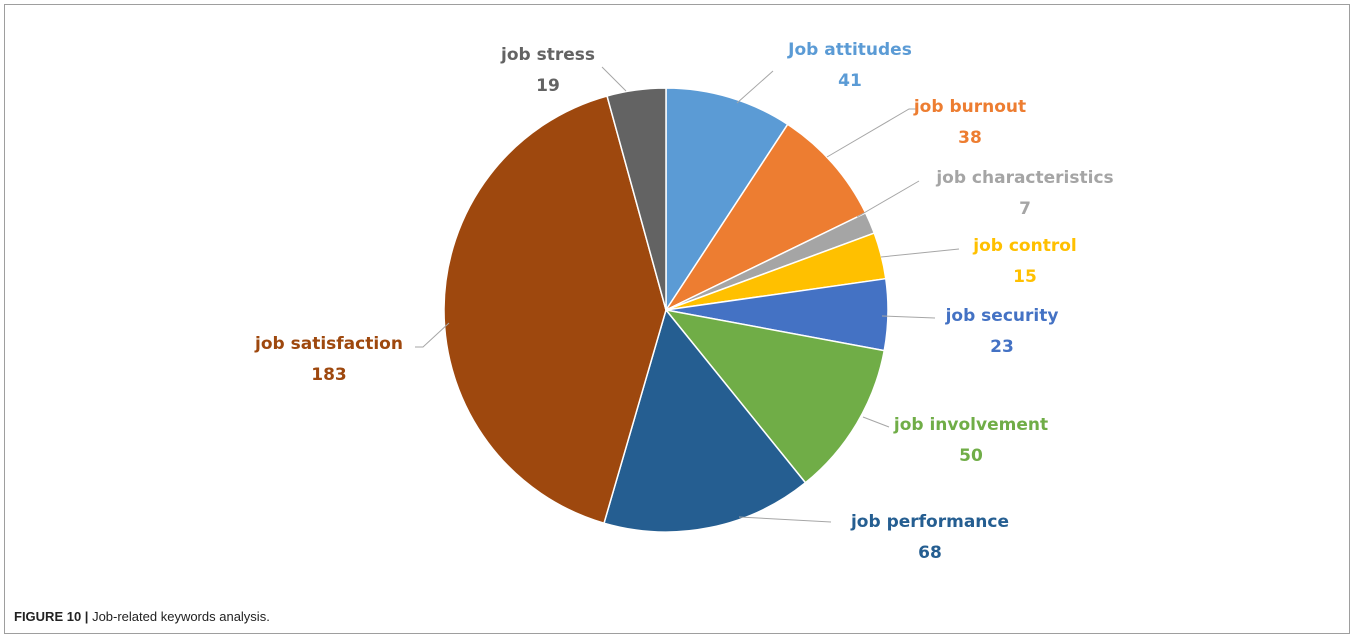  What do you see at coordinates (970, 425) in the screenshot?
I see `slice-label-job-involvement: job involvement` at bounding box center [970, 425].